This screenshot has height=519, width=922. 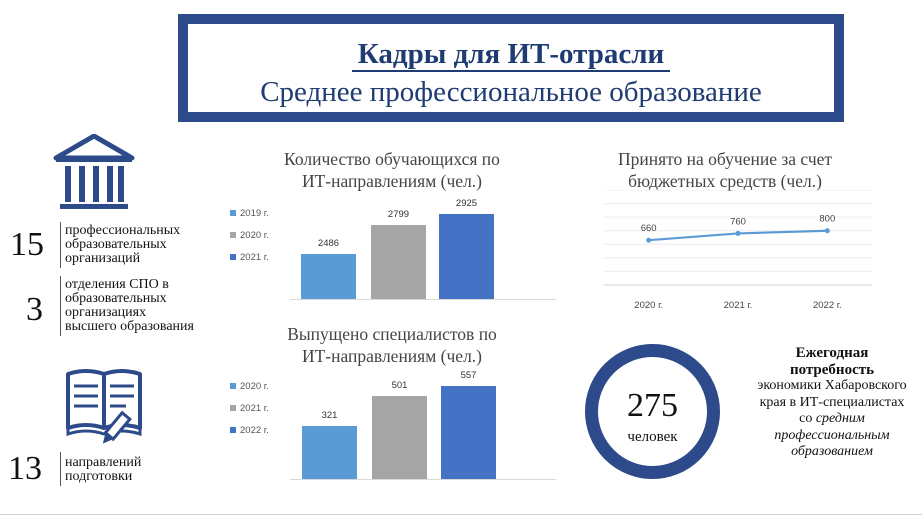 I want to click on x-tick-label: 2022 г., so click(x=827, y=305).